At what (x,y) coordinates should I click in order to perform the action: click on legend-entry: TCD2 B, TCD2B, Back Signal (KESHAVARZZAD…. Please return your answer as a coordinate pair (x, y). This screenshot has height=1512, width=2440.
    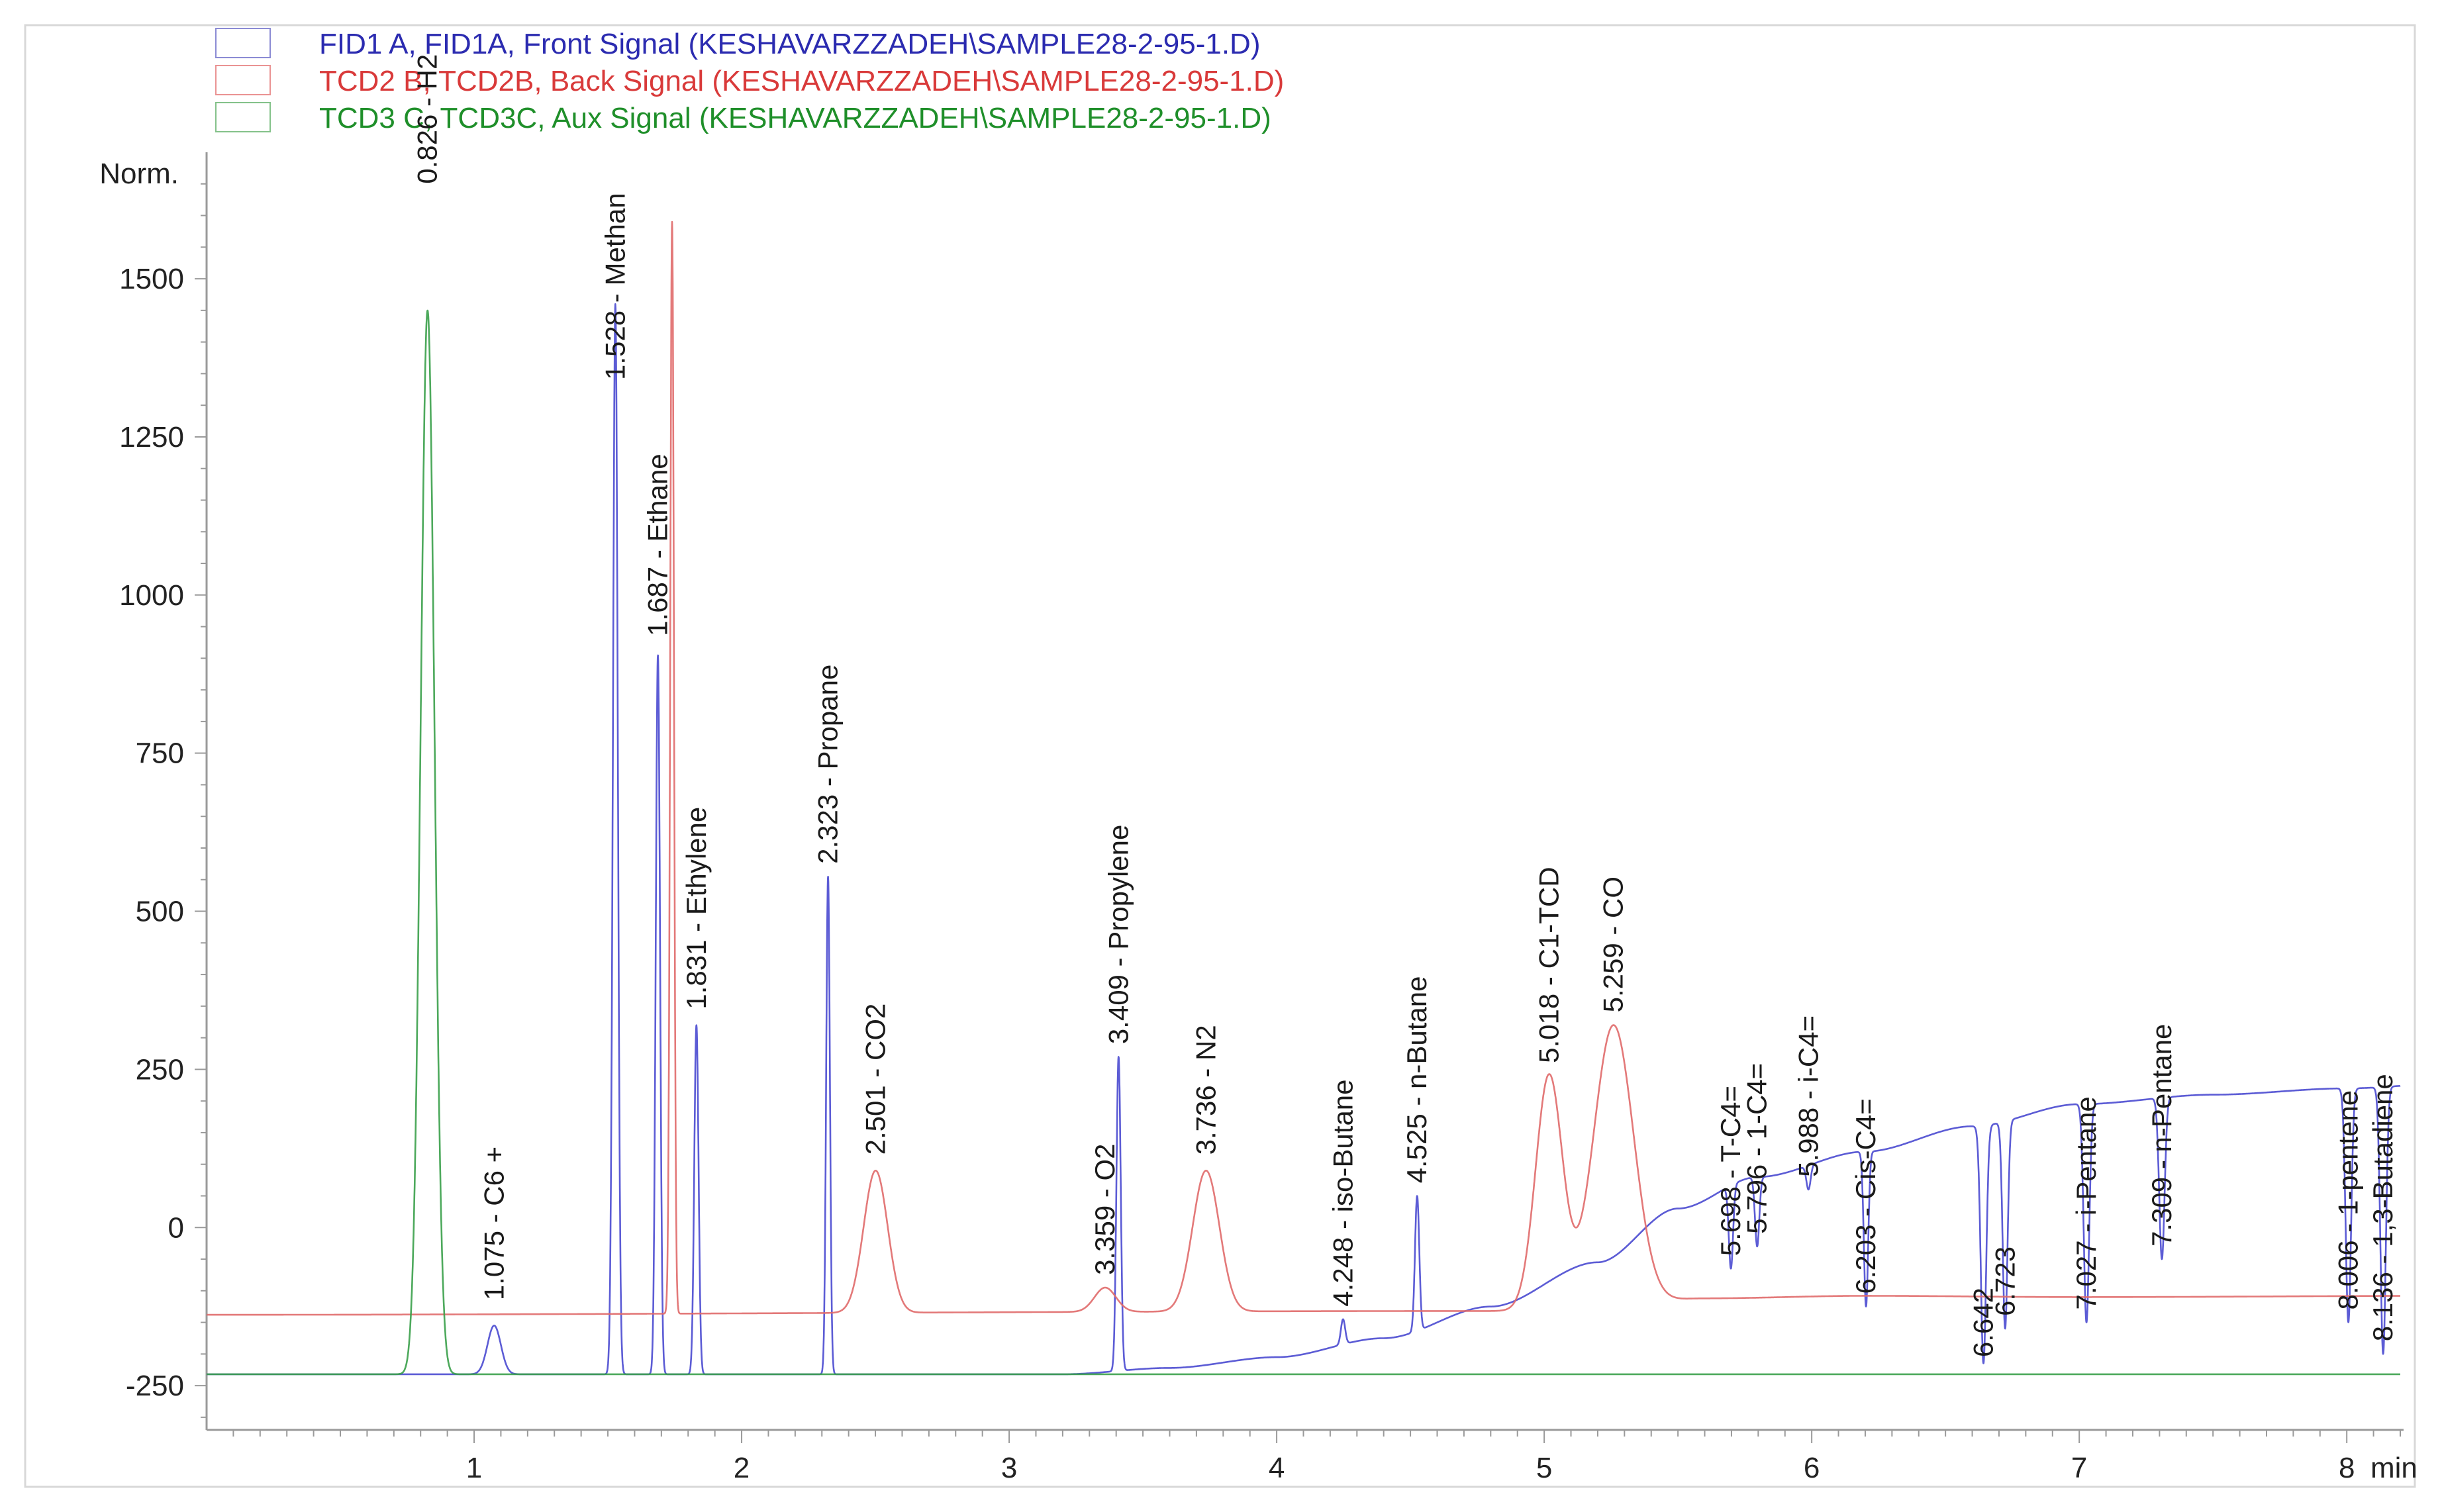
    Looking at the image, I should click on (802, 81).